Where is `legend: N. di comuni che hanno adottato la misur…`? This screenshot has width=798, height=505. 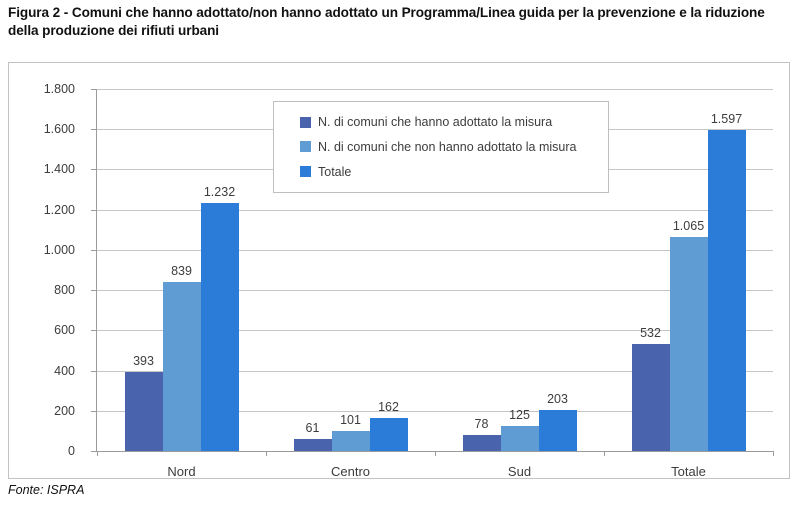
legend: N. di comuni che hanno adottato la misur… is located at coordinates (441, 147).